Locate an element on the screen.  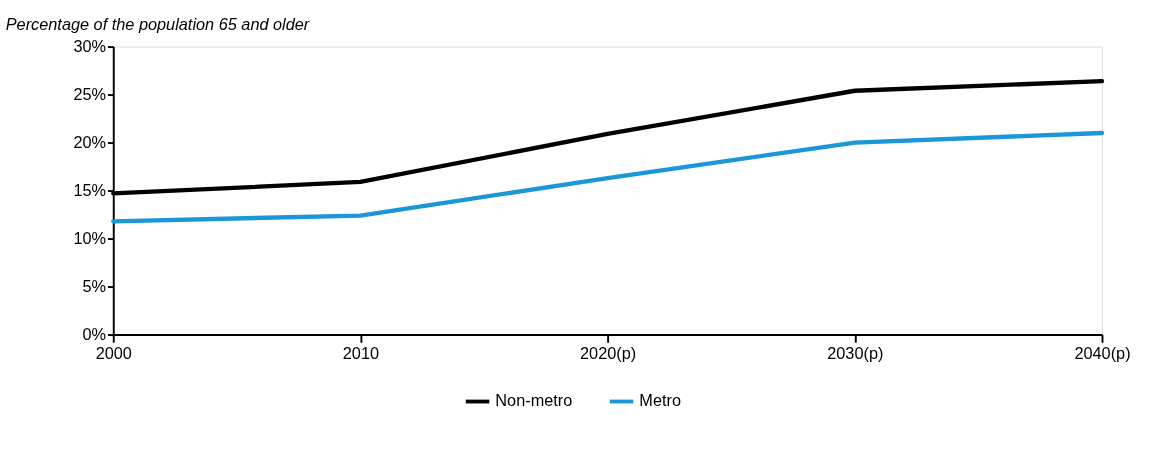
y-tick-label: 5% is located at coordinates (94, 285).